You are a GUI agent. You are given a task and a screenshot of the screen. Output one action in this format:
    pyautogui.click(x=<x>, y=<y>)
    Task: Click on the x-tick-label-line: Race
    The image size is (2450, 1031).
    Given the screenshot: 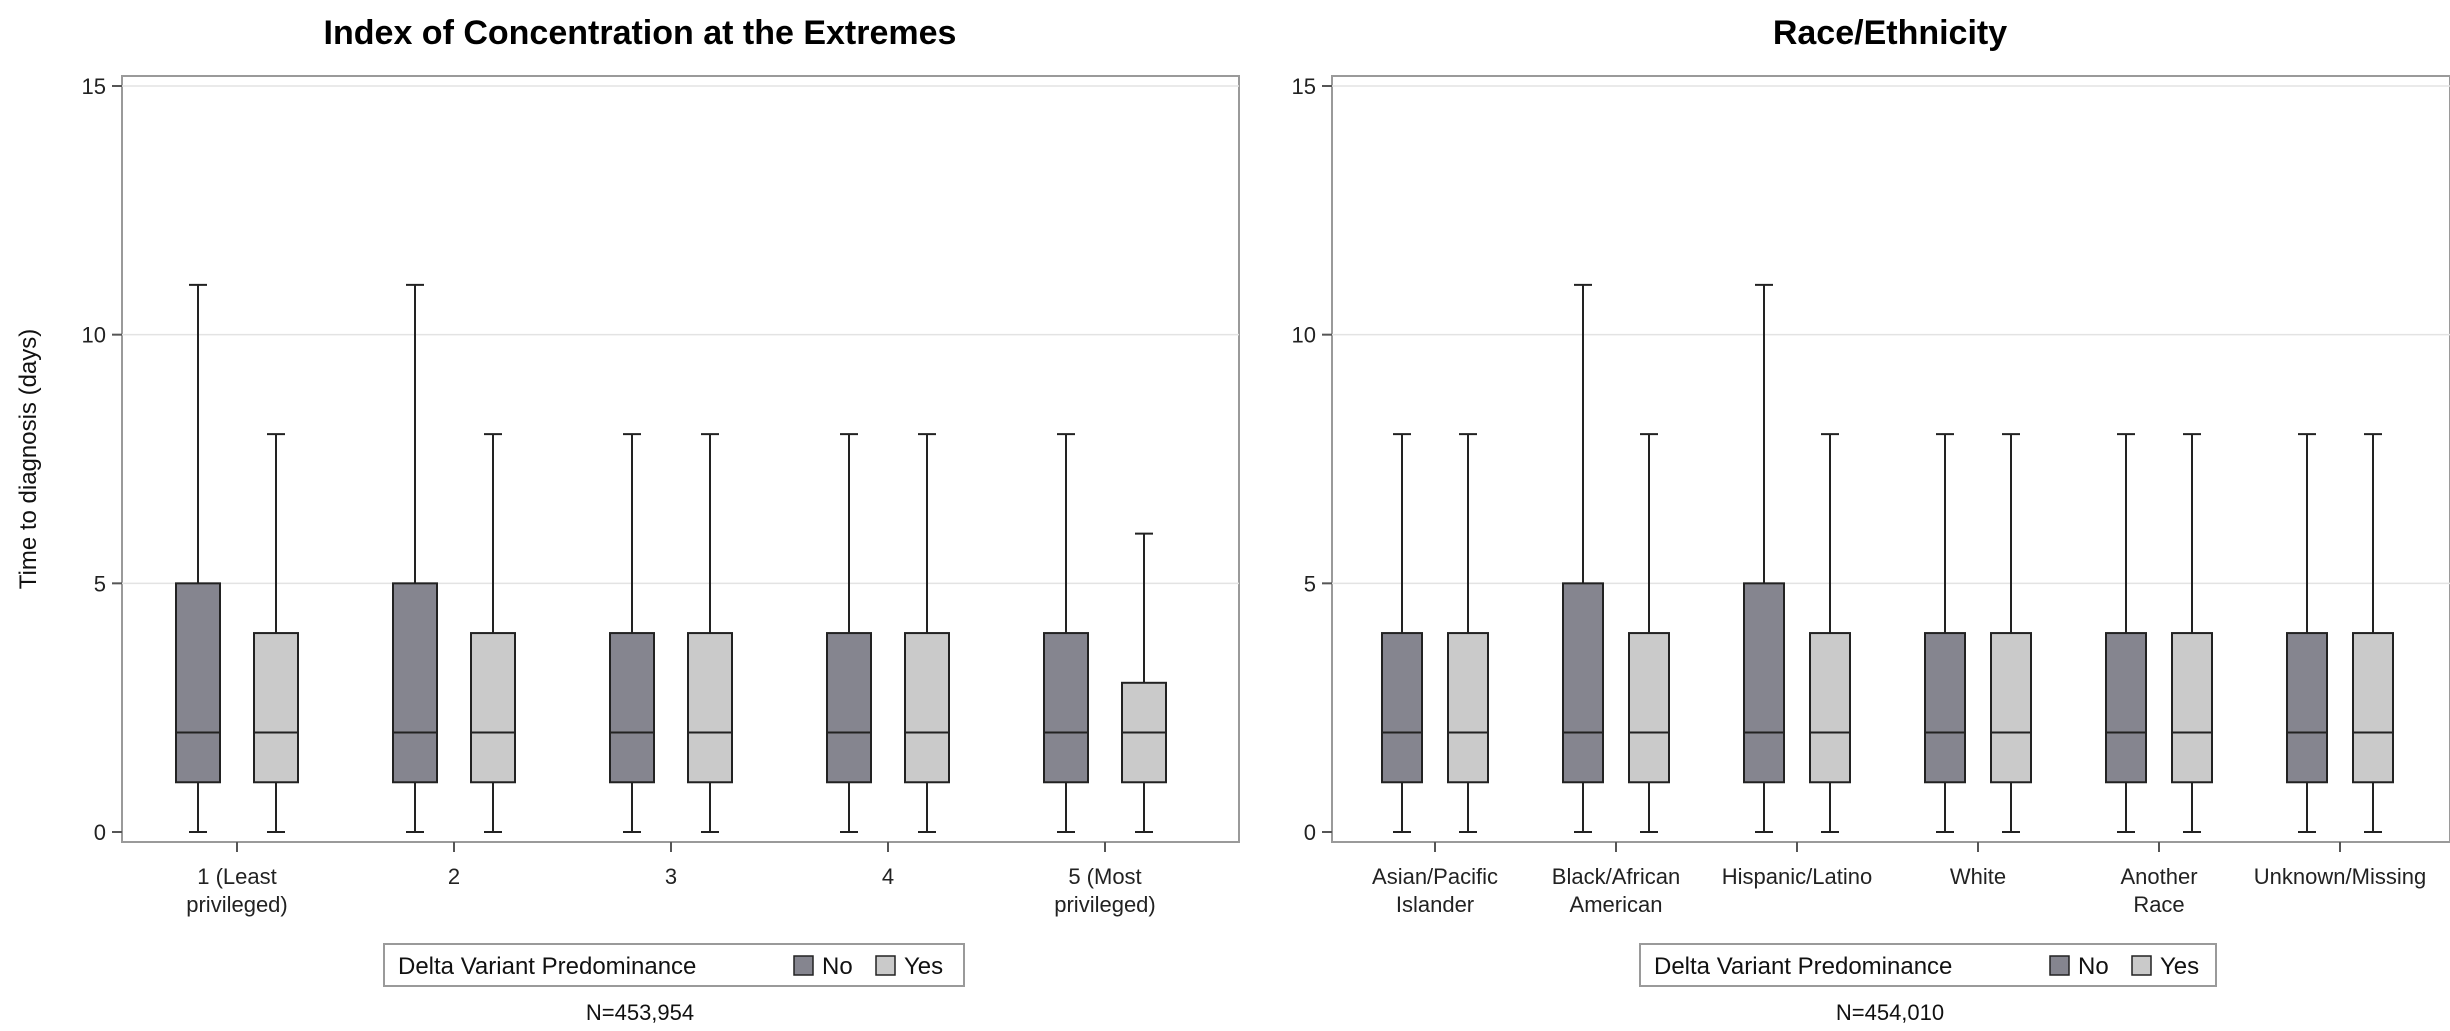 What is the action you would take?
    pyautogui.click(x=2158, y=904)
    